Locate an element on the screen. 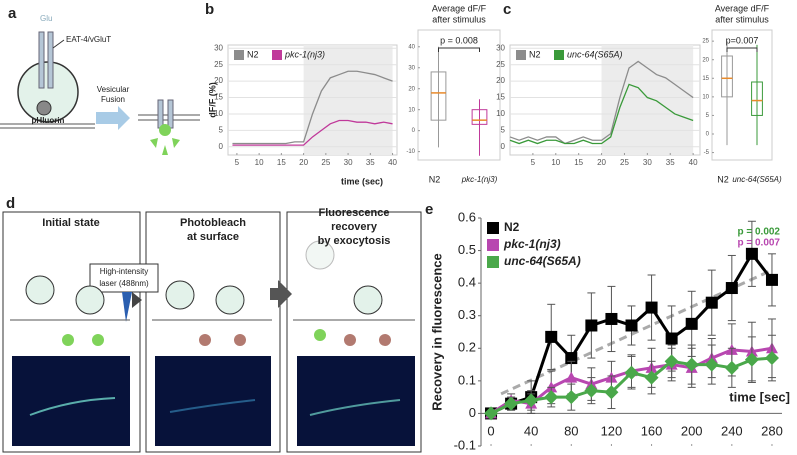 This screenshot has width=797, height=455. y-tick-label: -5 is located at coordinates (707, 153).